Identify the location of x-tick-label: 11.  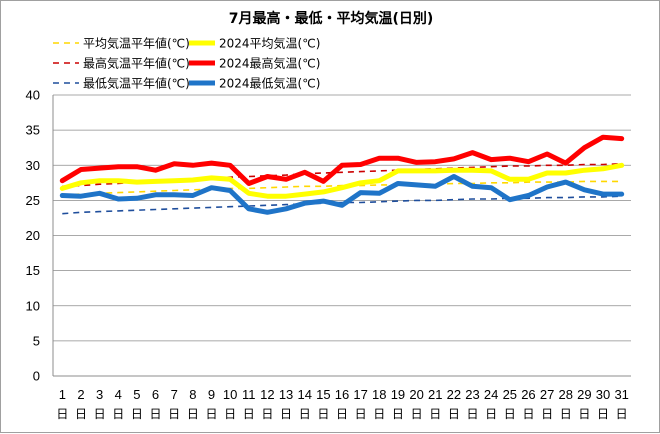
(249, 394).